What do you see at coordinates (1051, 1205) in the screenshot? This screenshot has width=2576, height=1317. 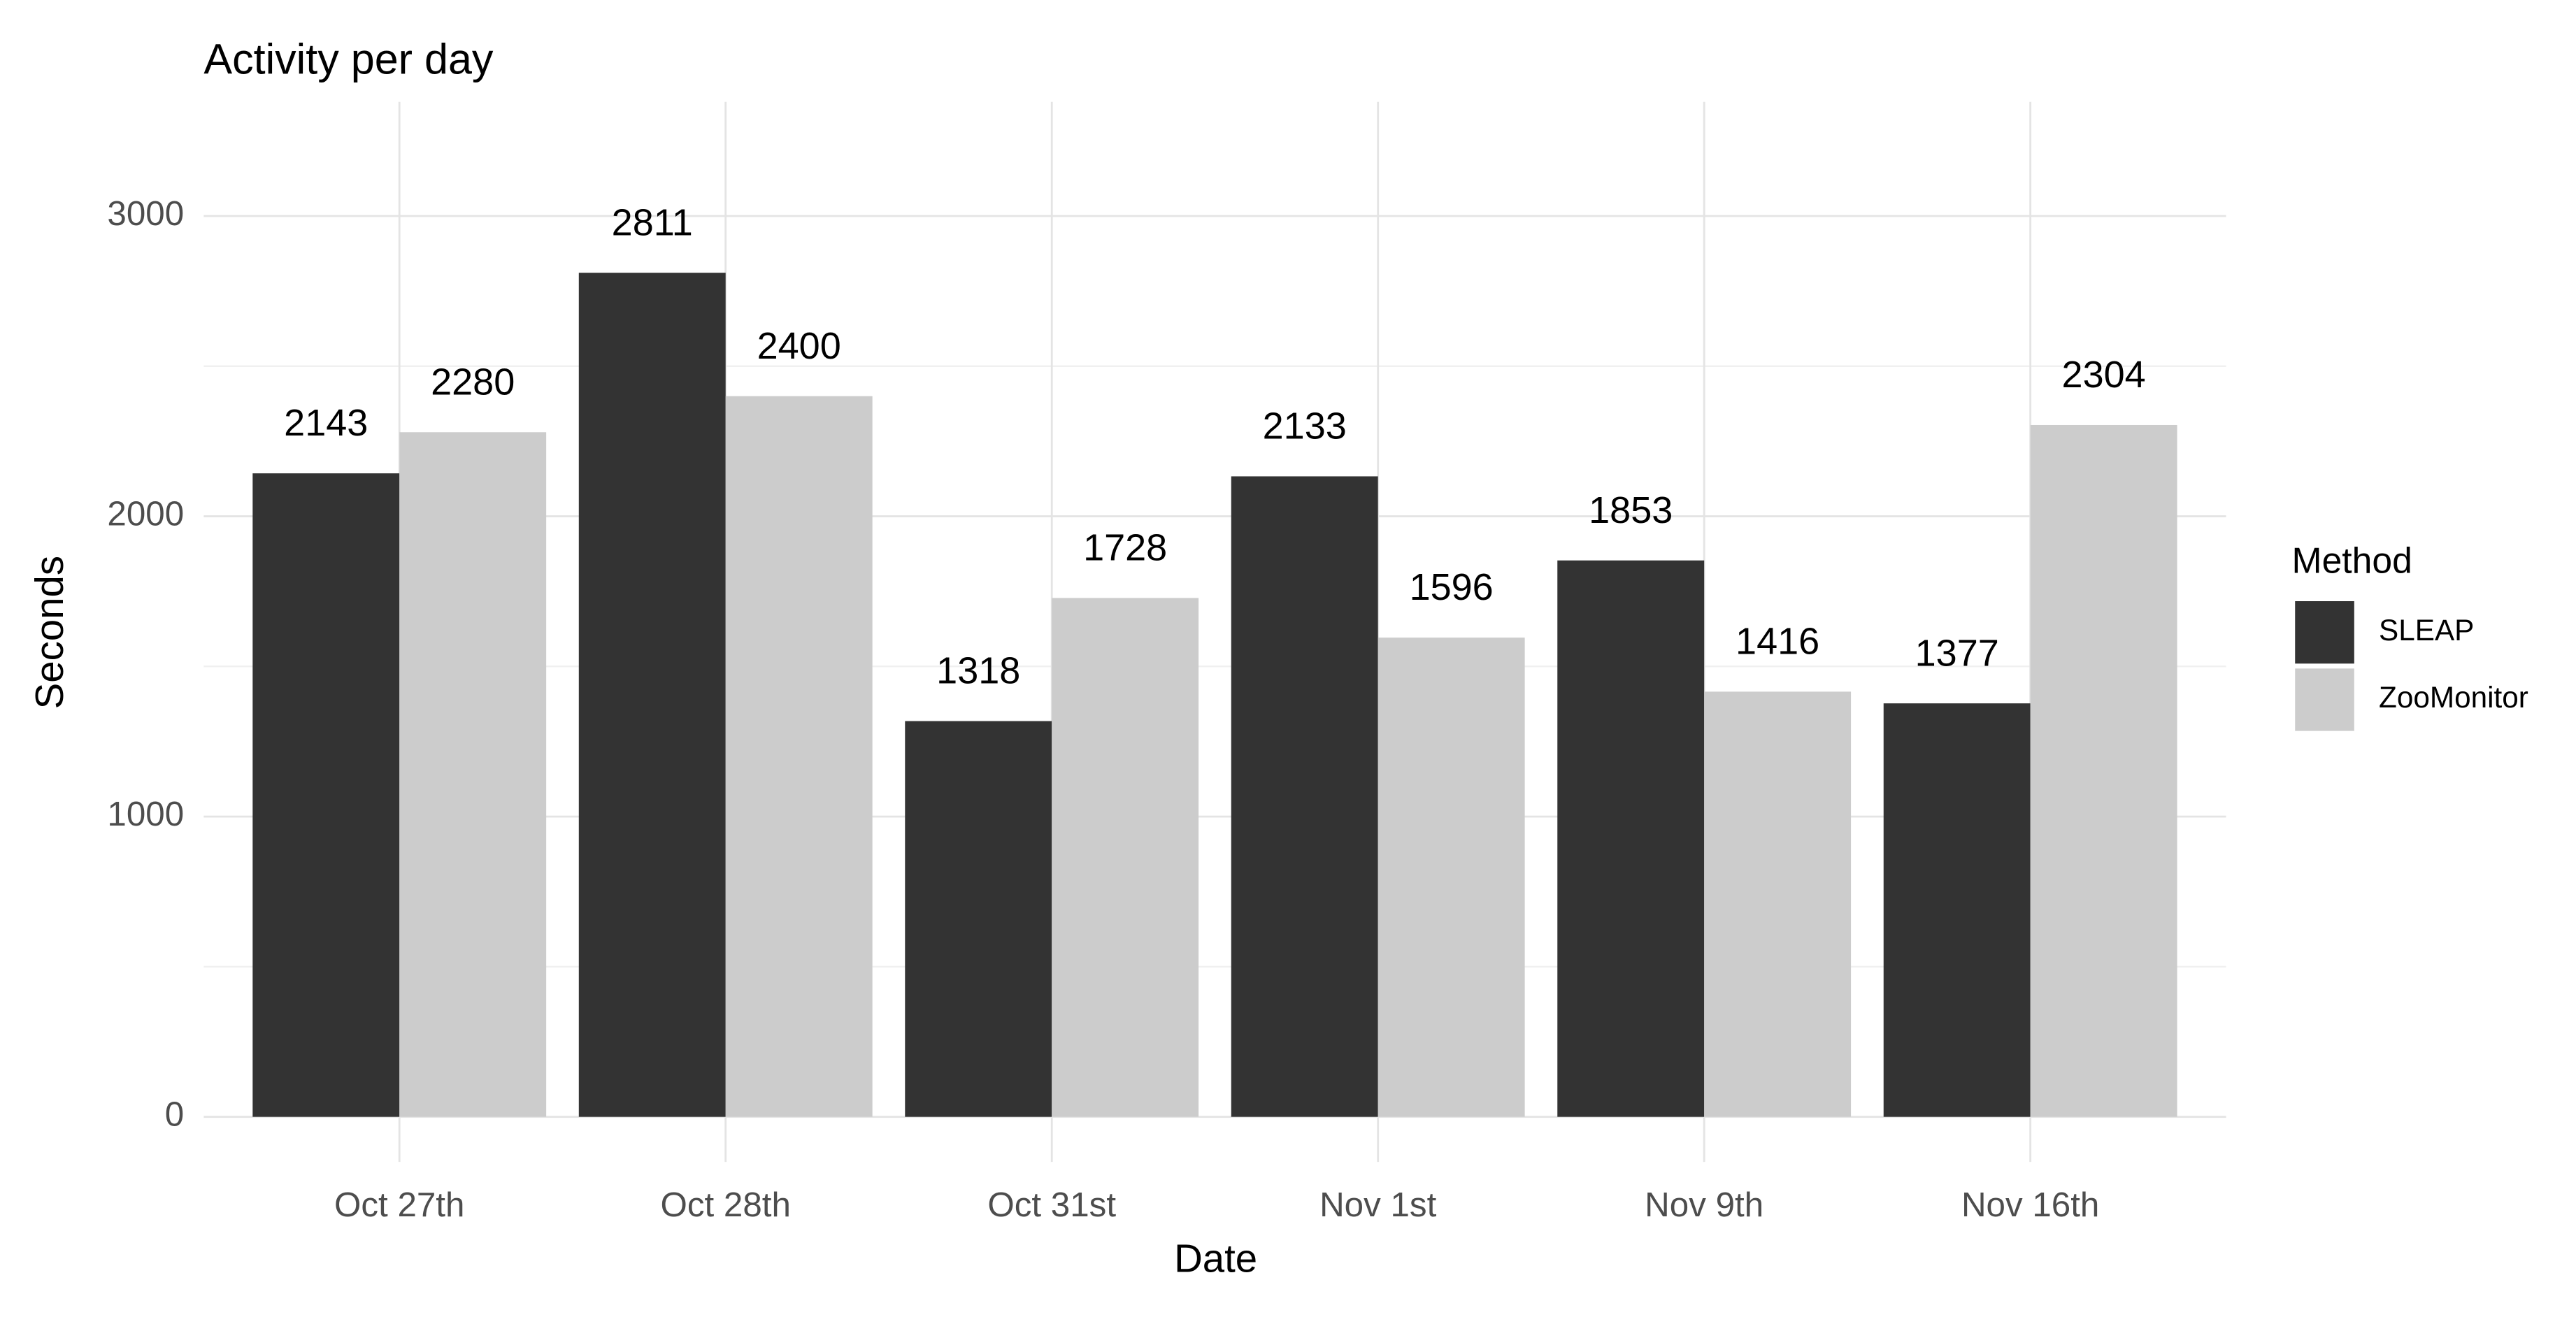 I see `x-tick-label: Oct 31st` at bounding box center [1051, 1205].